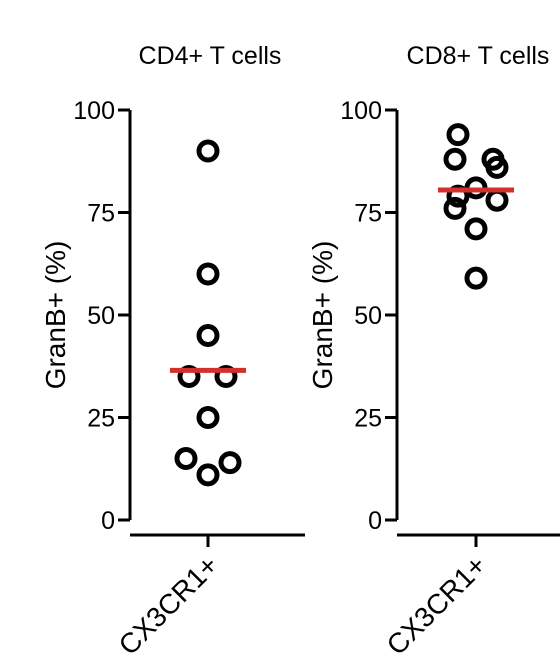  What do you see at coordinates (368, 419) in the screenshot?
I see `panel2-y-tick-label-25: 25` at bounding box center [368, 419].